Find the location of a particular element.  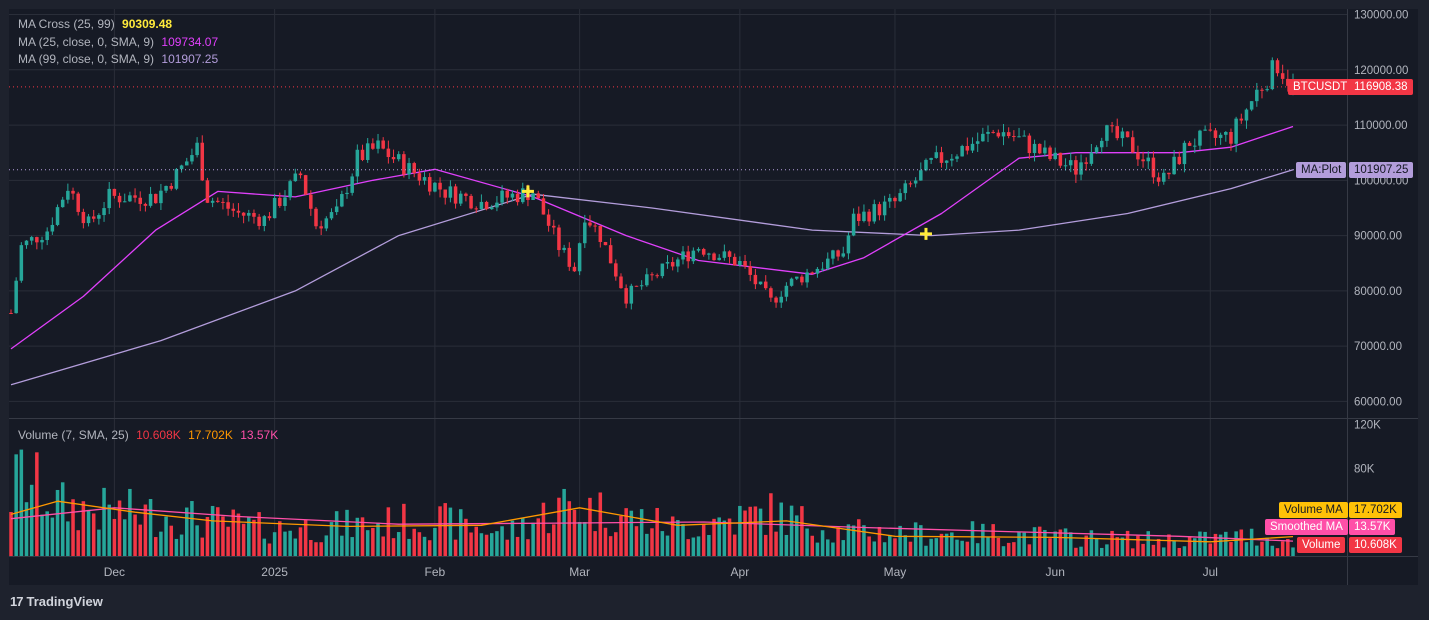

legend-ma25-label: MA (25, close, 0, SMA, 9) is located at coordinates (86, 42).